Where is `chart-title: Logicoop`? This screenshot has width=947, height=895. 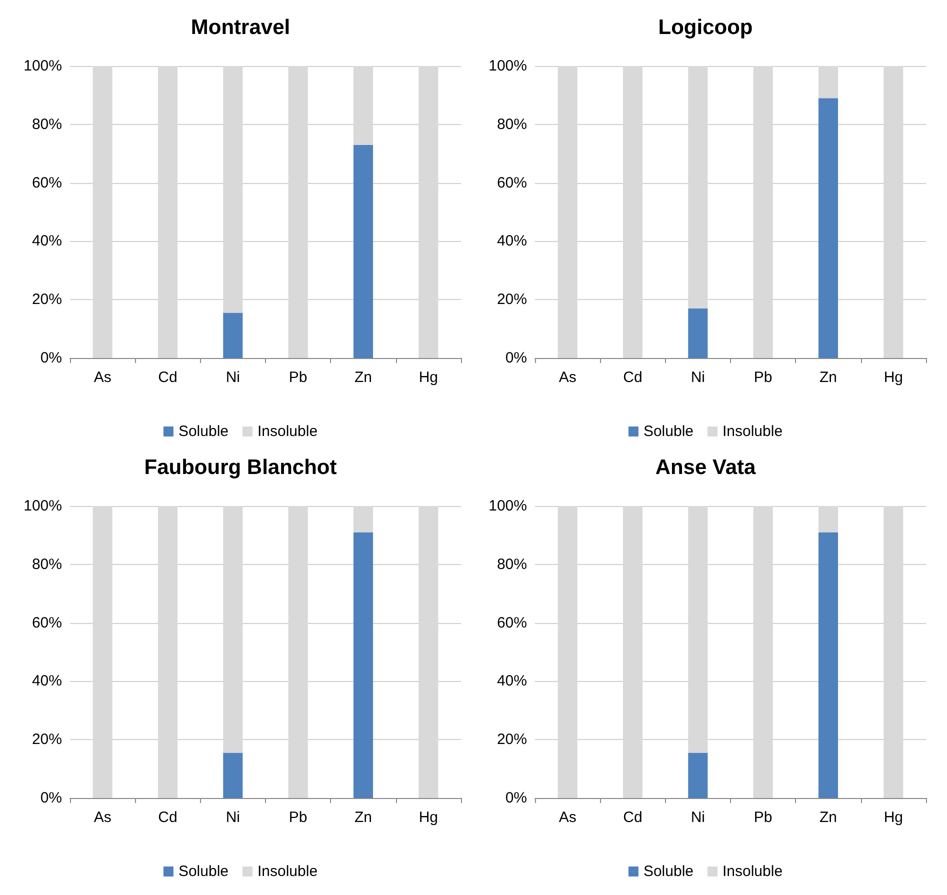 chart-title: Logicoop is located at coordinates (705, 27).